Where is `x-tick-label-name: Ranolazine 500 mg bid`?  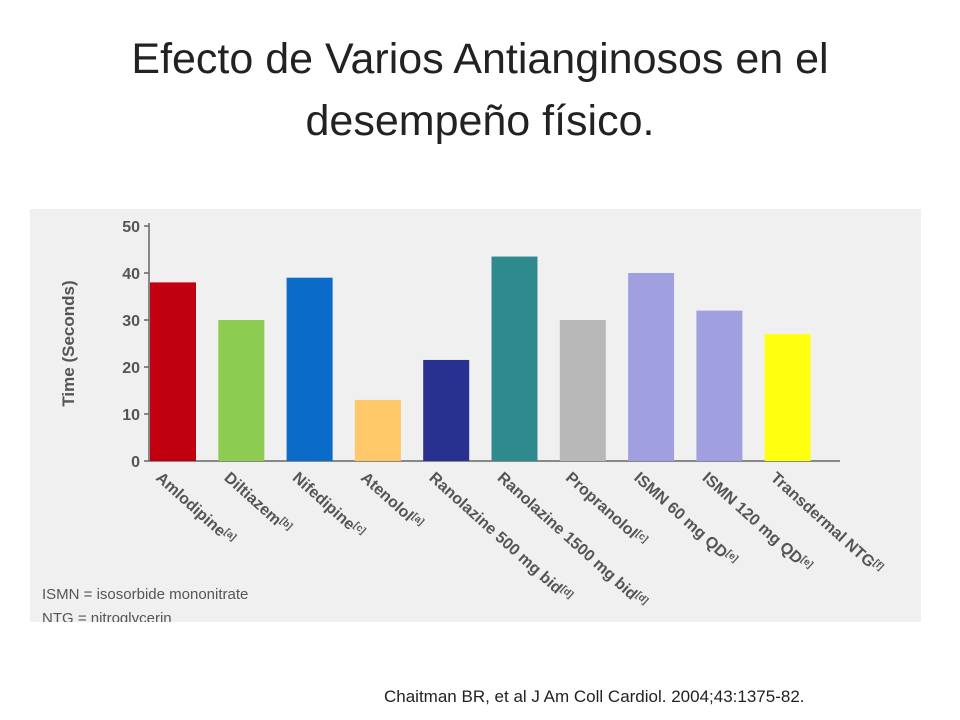 x-tick-label-name: Ranolazine 500 mg bid is located at coordinates (496, 533).